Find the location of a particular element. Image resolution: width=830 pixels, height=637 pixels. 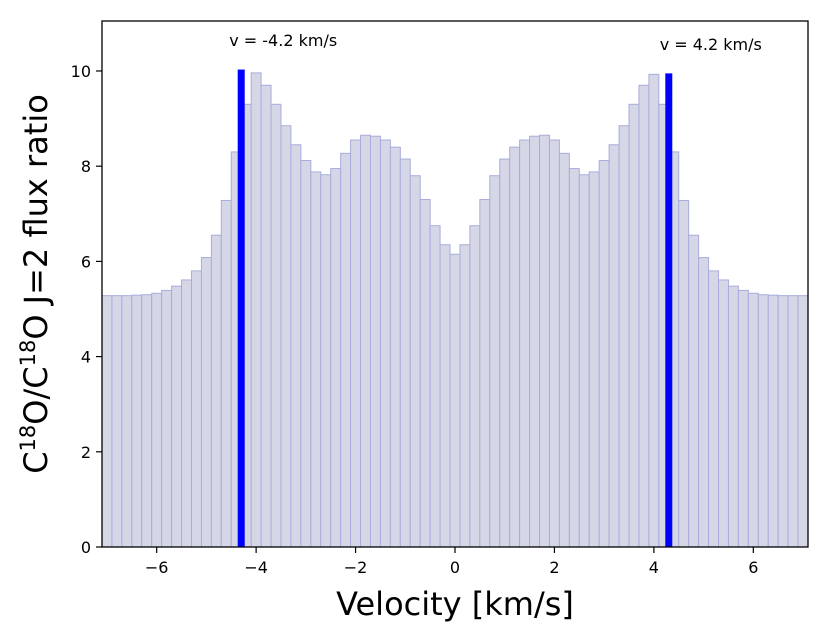

x-tick-label: −4 is located at coordinates (256, 567).